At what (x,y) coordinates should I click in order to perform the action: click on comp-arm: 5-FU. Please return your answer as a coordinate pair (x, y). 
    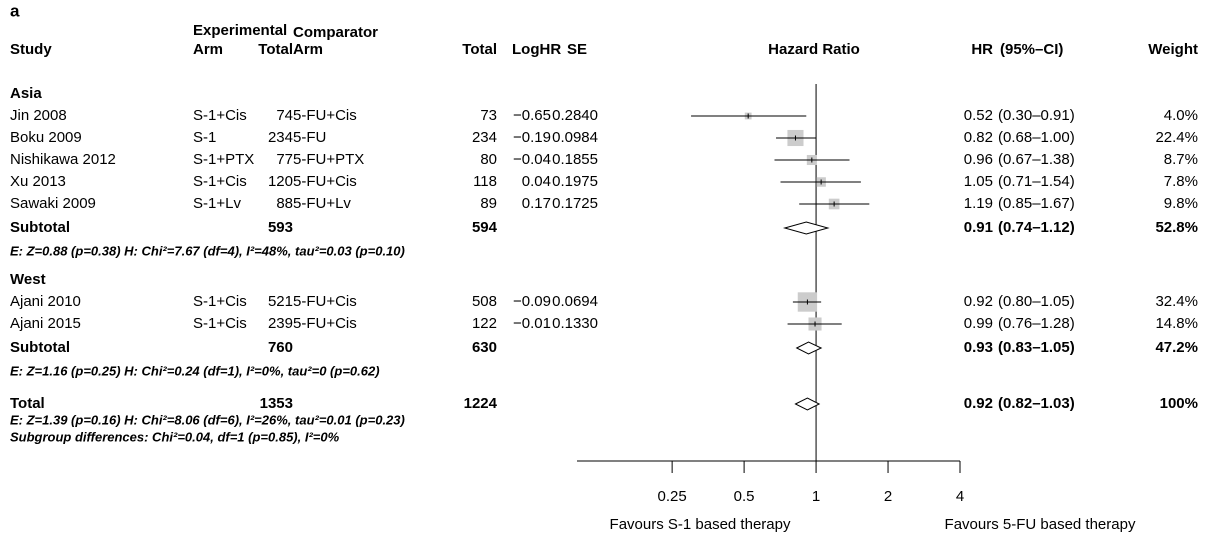
    Looking at the image, I should click on (309, 137).